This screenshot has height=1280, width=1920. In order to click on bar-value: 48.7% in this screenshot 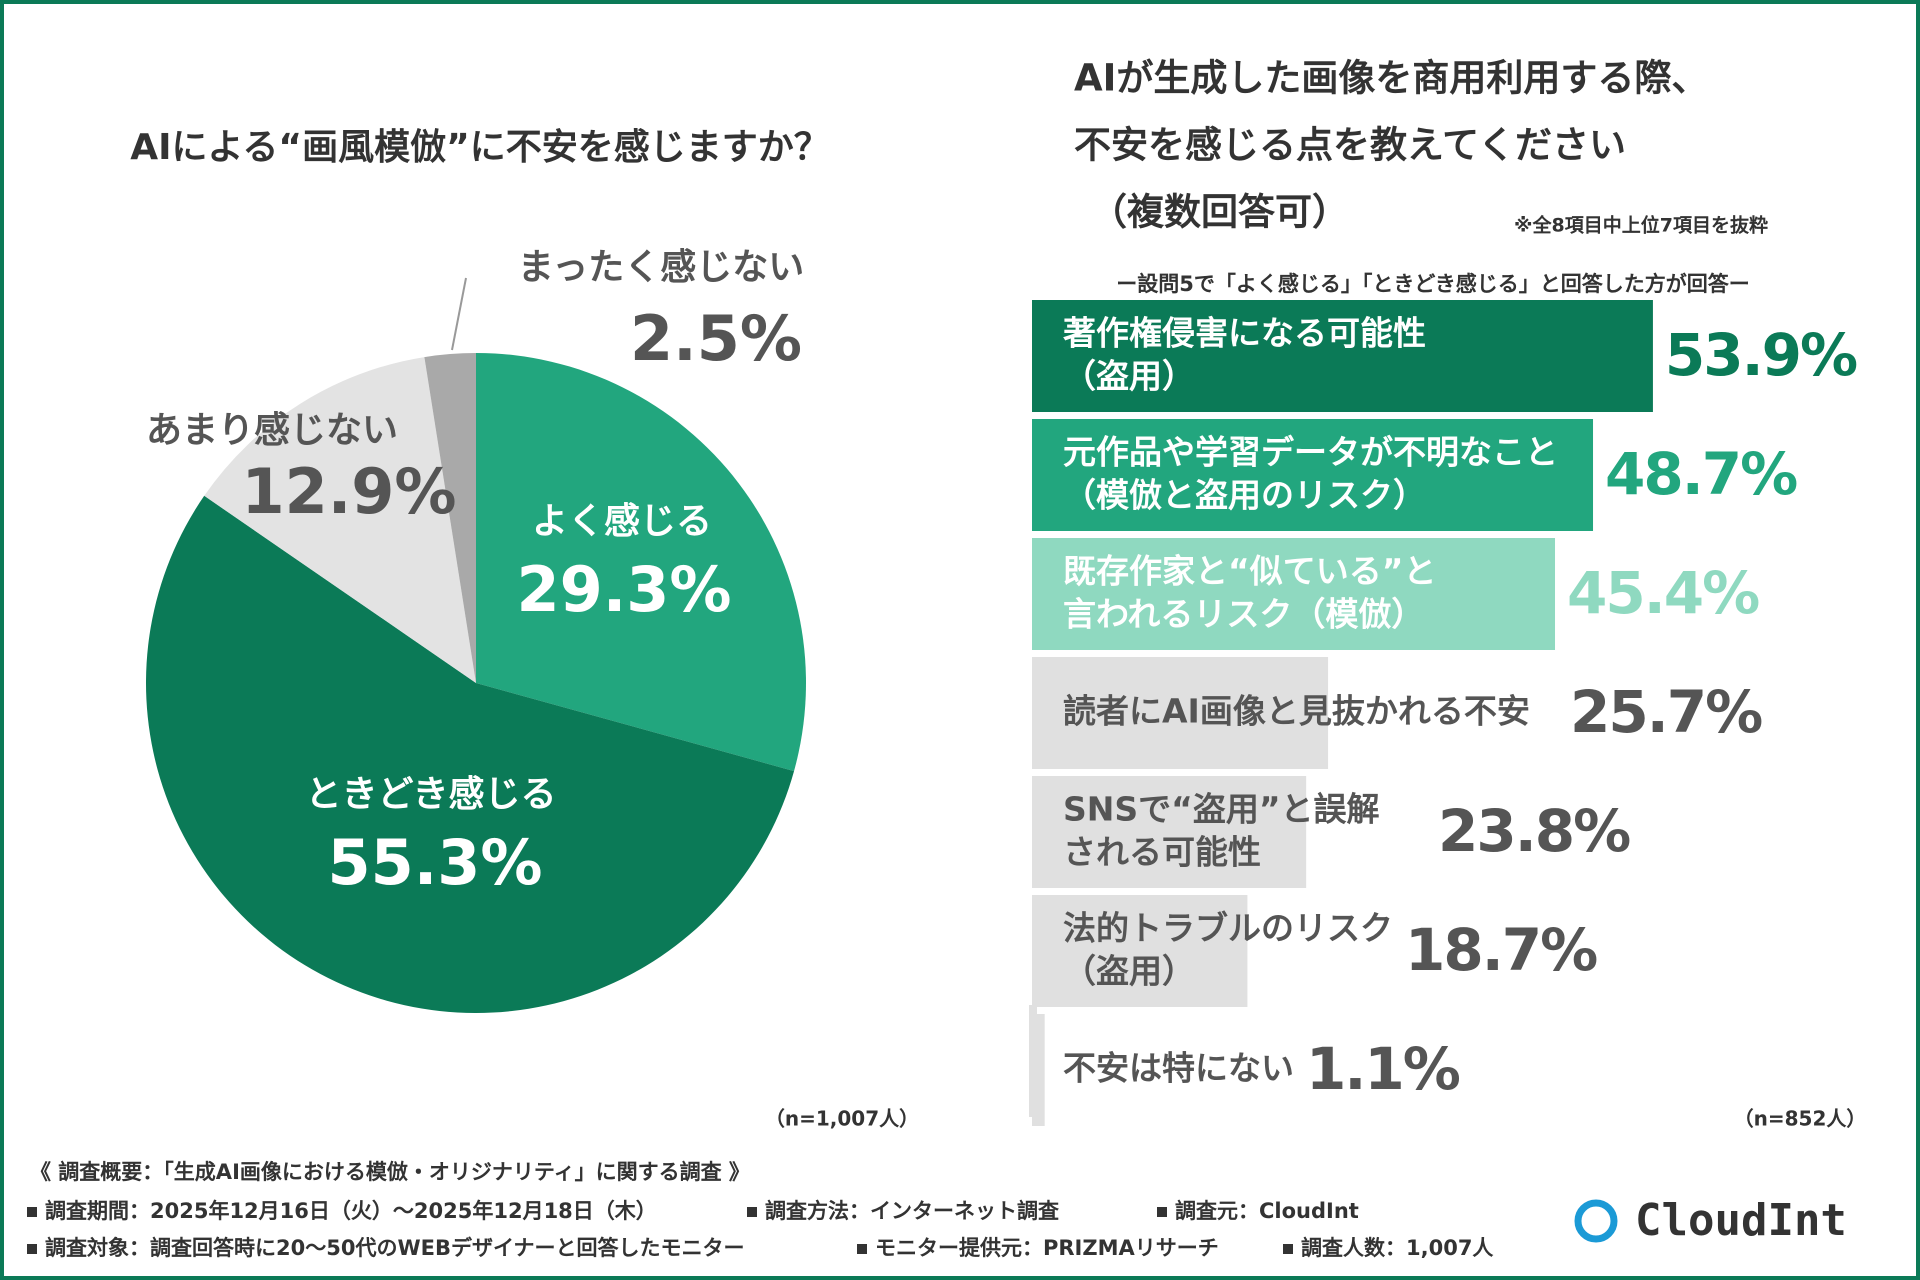, I will do `click(1701, 474)`.